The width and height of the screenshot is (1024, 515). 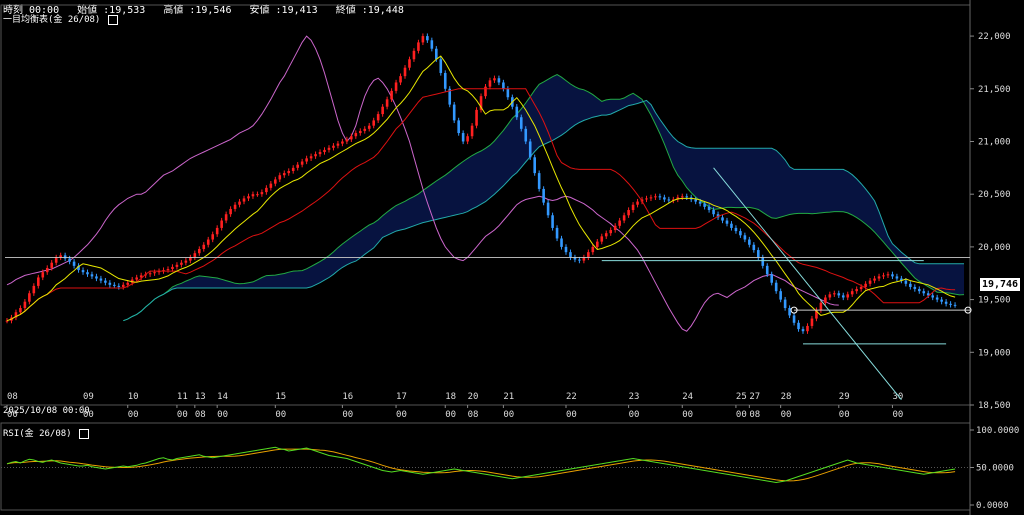 I want to click on x-tick-hour: 08, so click(x=754, y=415).